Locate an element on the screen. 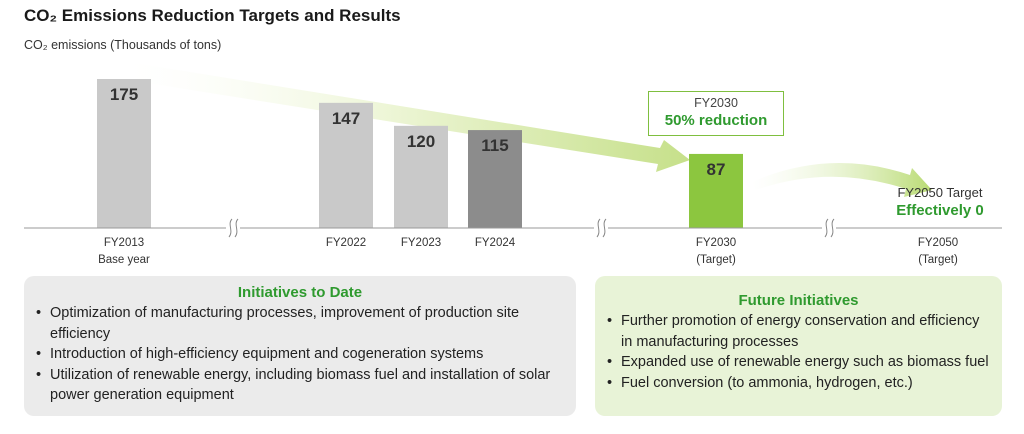 The width and height of the screenshot is (1024, 434). y-axis-label: CO₂ emissions (Thousands of tons) is located at coordinates (123, 45).